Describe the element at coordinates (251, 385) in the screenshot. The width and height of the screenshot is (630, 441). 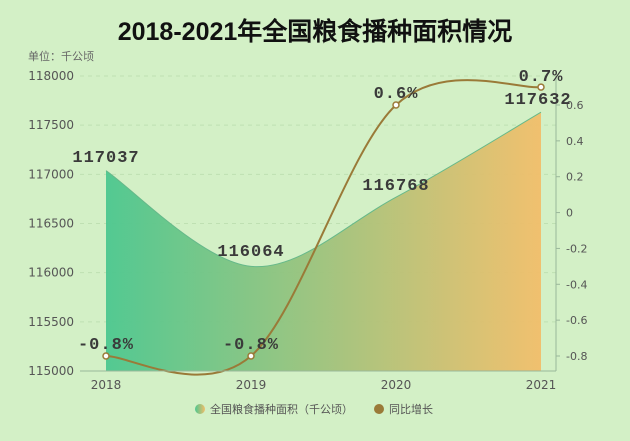
I see `x-tick-label: 2019` at that location.